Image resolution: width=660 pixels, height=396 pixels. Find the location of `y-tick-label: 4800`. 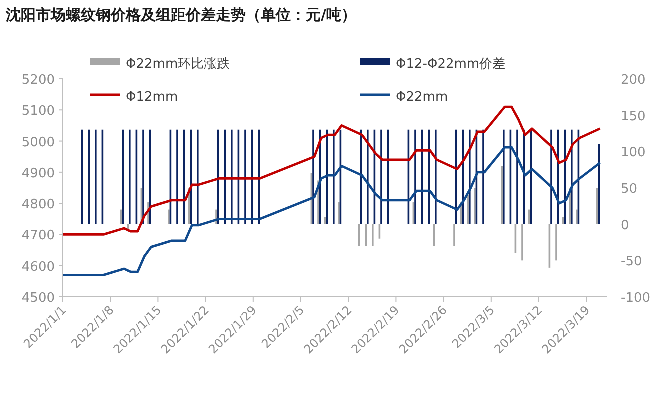

y-tick-label: 4800 is located at coordinates (38, 205).